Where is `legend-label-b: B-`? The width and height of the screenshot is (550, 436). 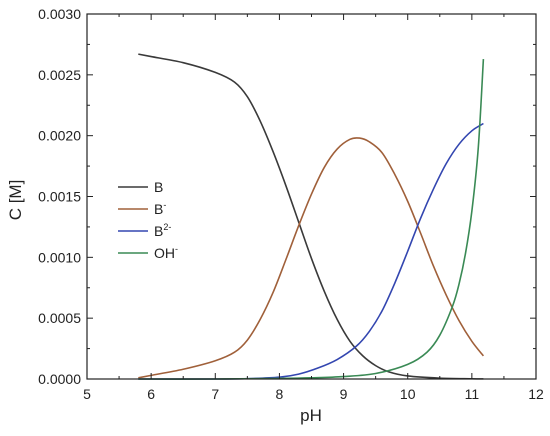 legend-label-b: B- is located at coordinates (160, 208).